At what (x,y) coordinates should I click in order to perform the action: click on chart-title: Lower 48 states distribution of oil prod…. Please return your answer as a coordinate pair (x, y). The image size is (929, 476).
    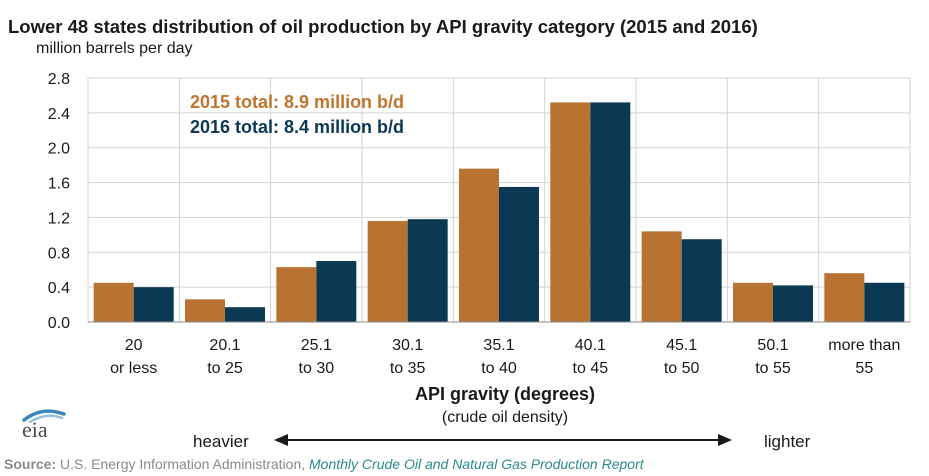
    Looking at the image, I should click on (383, 26).